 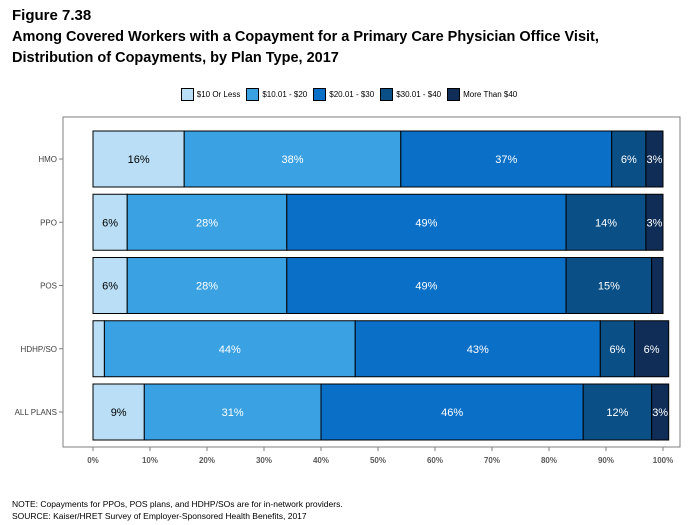 I want to click on legend-label: More Than $40, so click(x=490, y=94).